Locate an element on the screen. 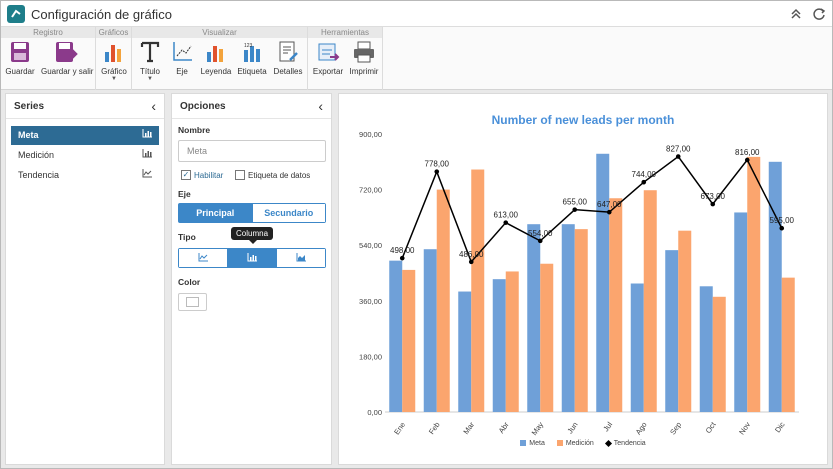 This screenshot has height=469, width=833. collapse-icon is located at coordinates (796, 14).